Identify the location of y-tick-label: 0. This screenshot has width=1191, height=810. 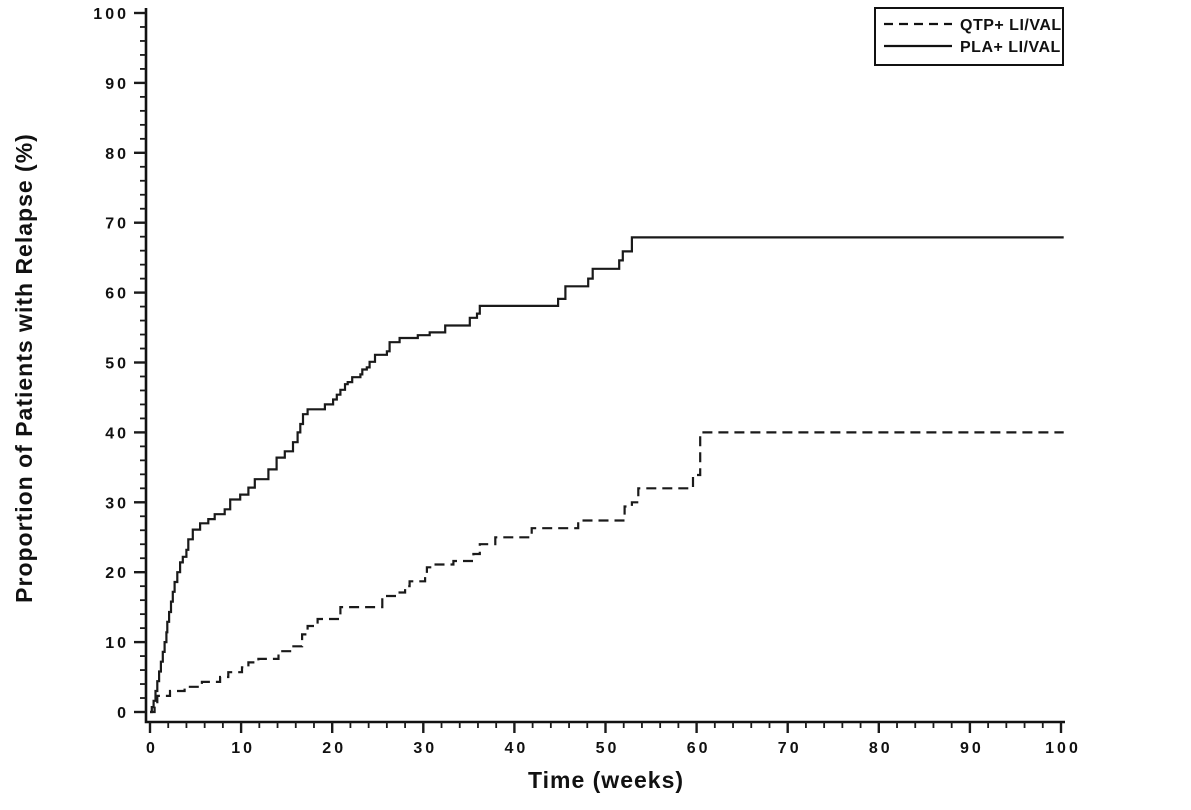
(123, 713).